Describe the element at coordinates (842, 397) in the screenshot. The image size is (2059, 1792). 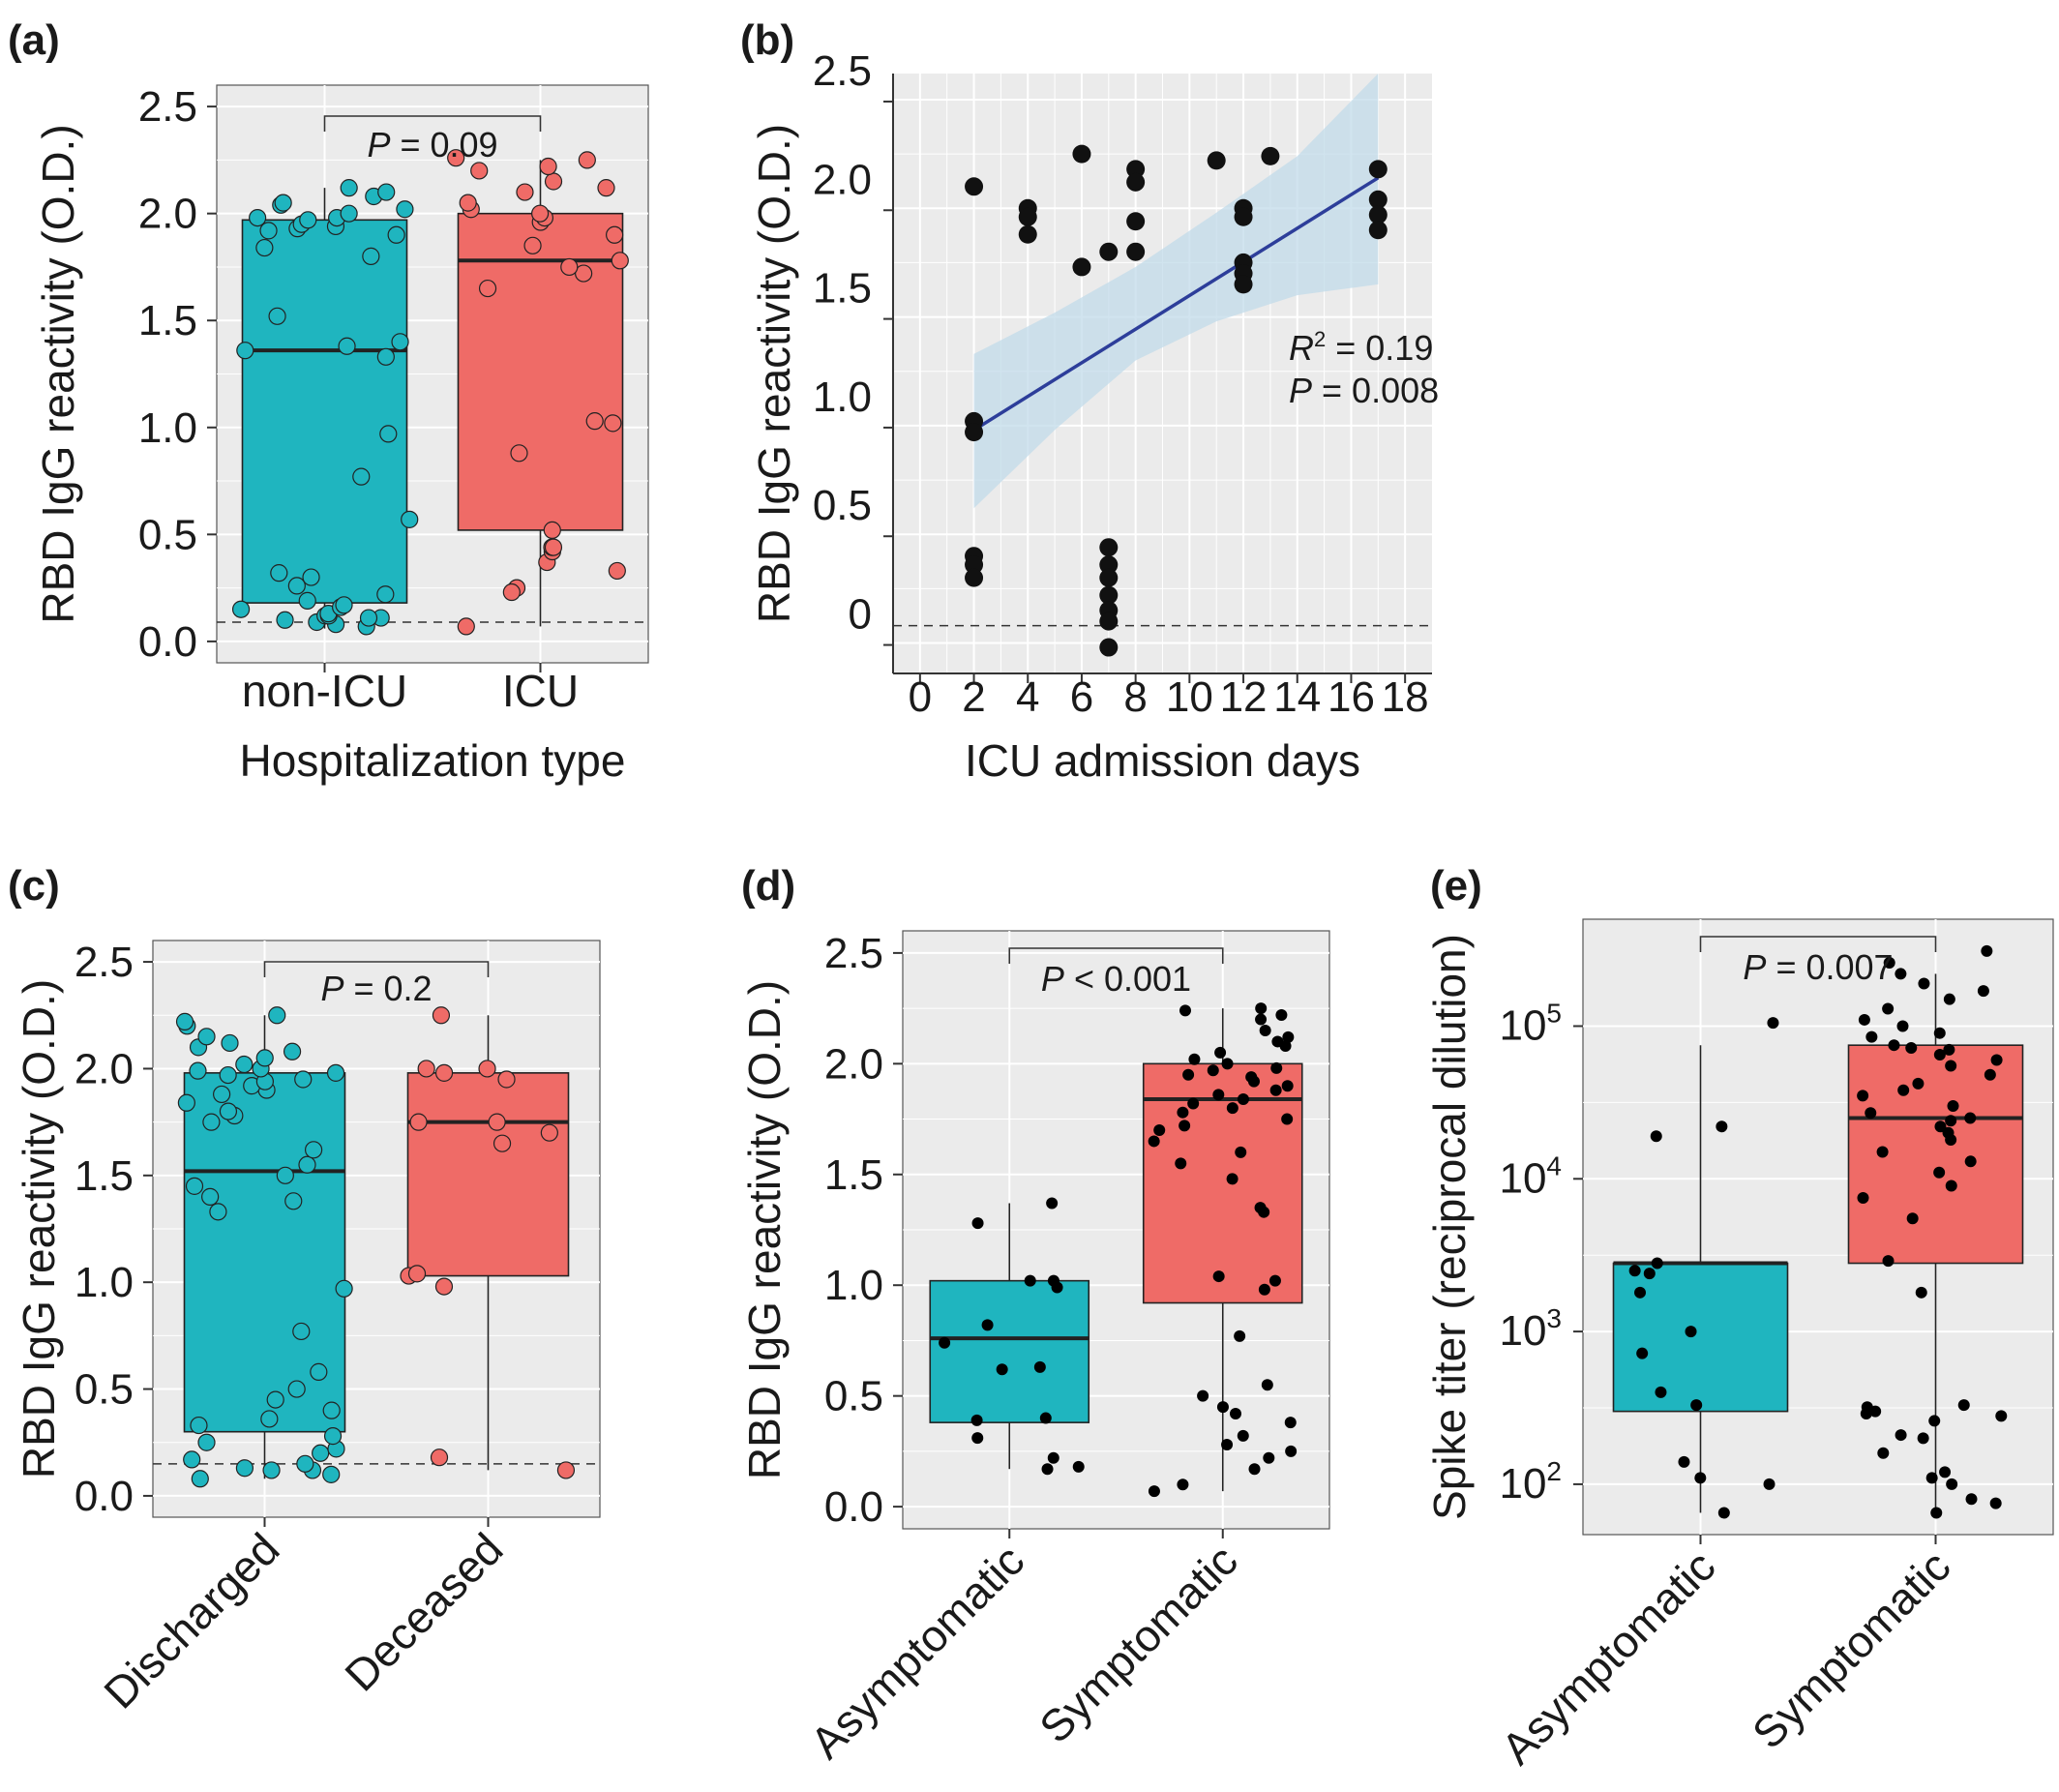
I see `y-tick-label: 1.0` at that location.